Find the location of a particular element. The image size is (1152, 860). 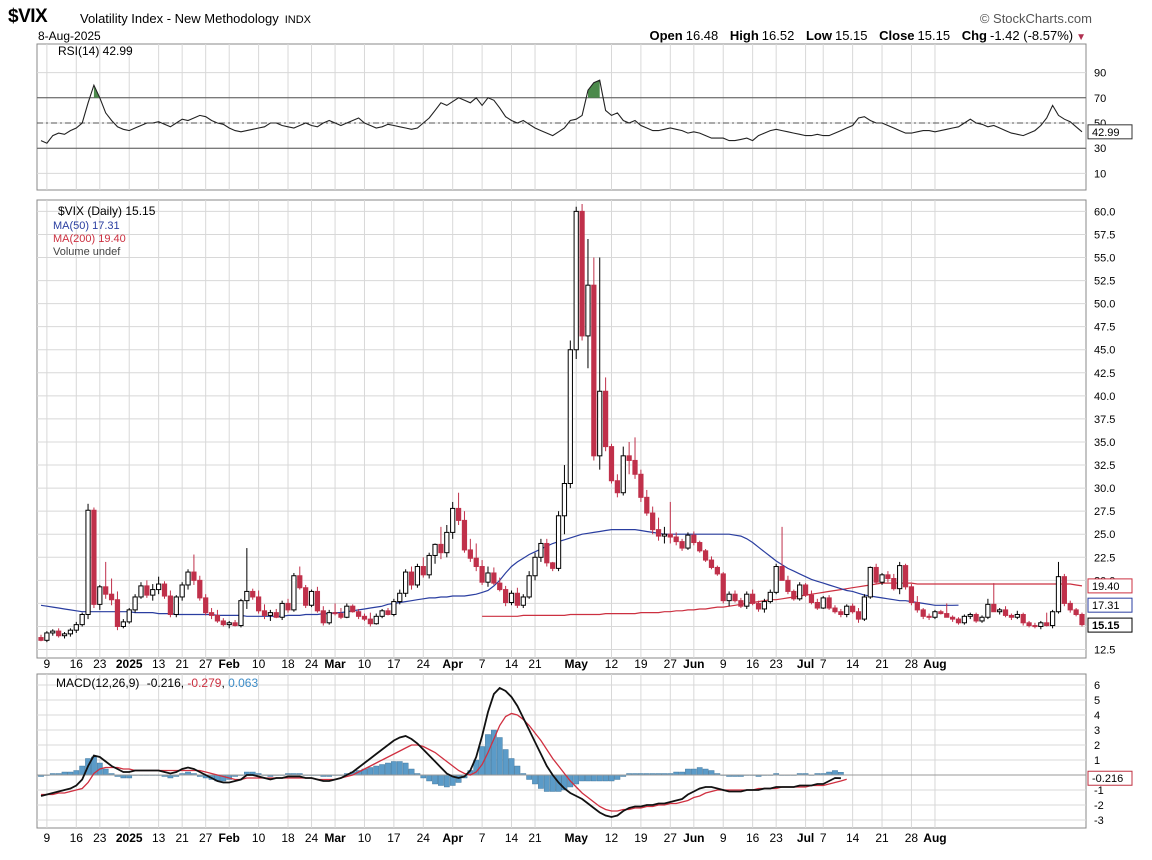

price-tick-label: 27.5 is located at coordinates (1104, 512).